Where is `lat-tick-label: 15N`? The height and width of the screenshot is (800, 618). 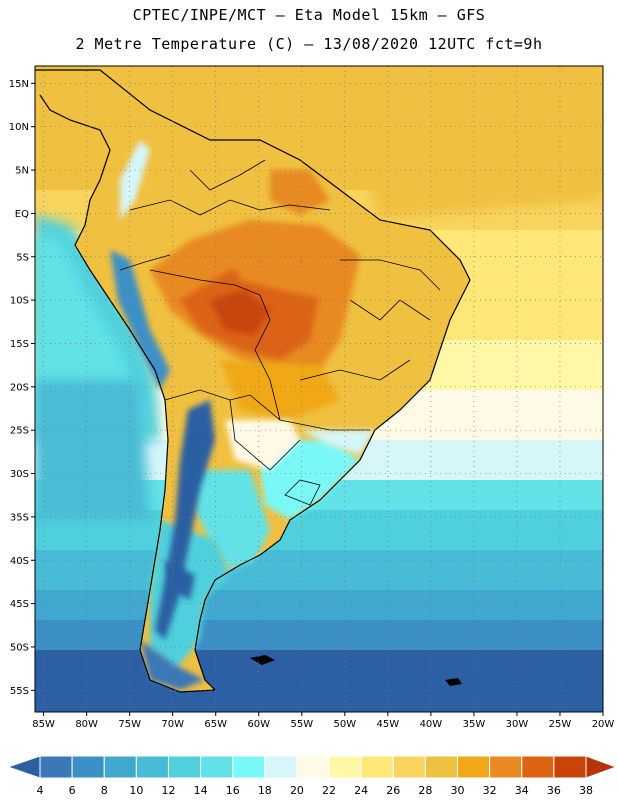
lat-tick-label: 15N is located at coordinates (19, 84).